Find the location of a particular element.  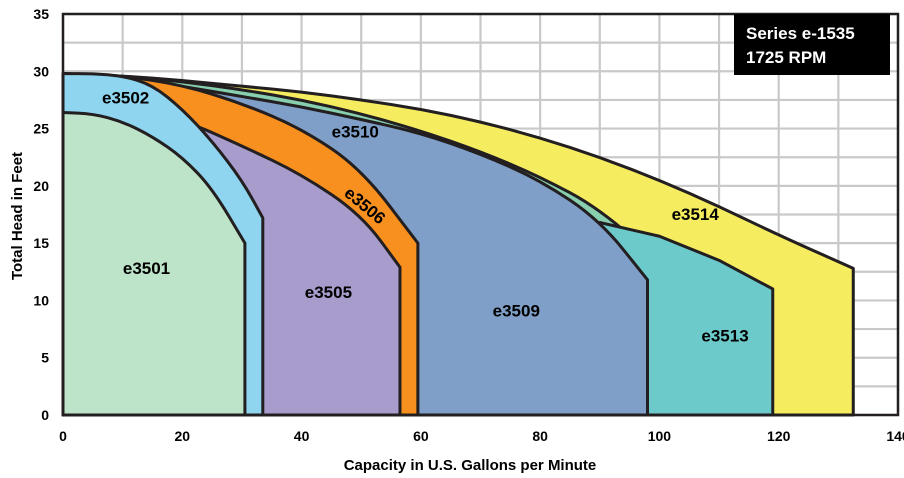

region-label-e3510: e3510 is located at coordinates (355, 132).